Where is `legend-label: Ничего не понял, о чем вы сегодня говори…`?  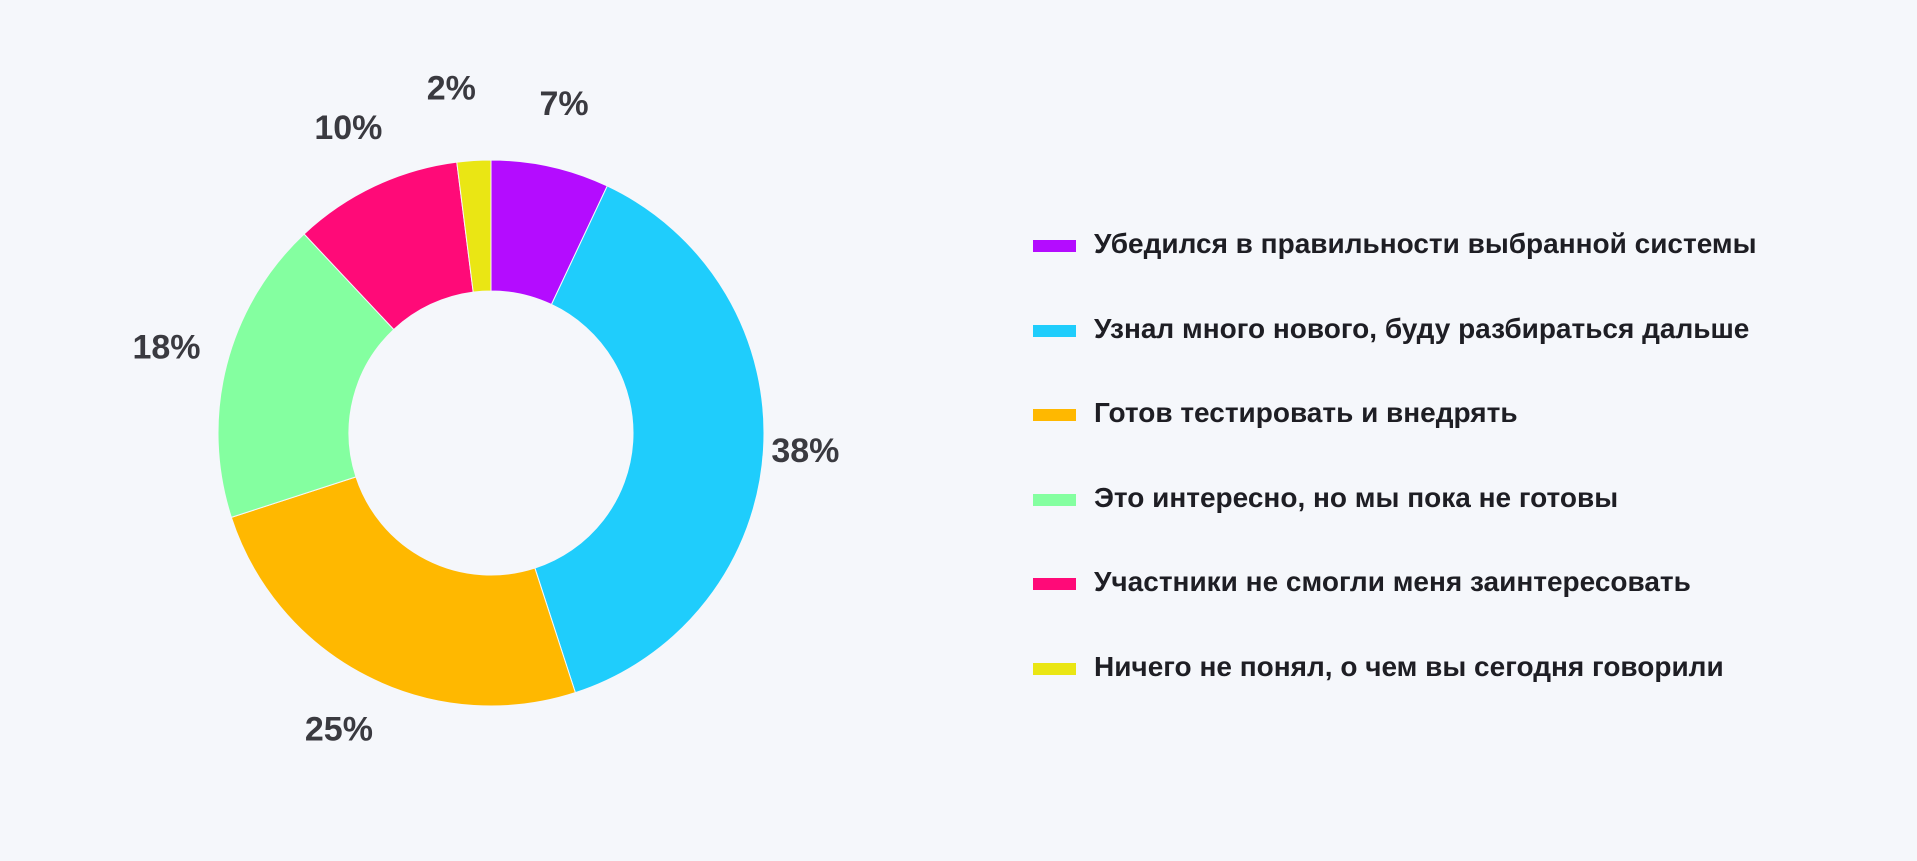 legend-label: Ничего не понял, о чем вы сегодня говори… is located at coordinates (1409, 666).